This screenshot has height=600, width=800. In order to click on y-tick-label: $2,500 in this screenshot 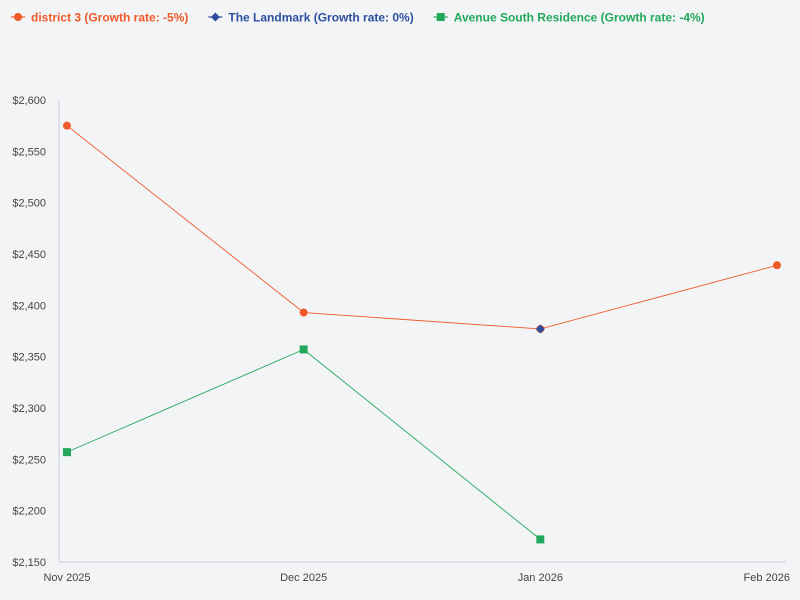, I will do `click(29, 204)`.